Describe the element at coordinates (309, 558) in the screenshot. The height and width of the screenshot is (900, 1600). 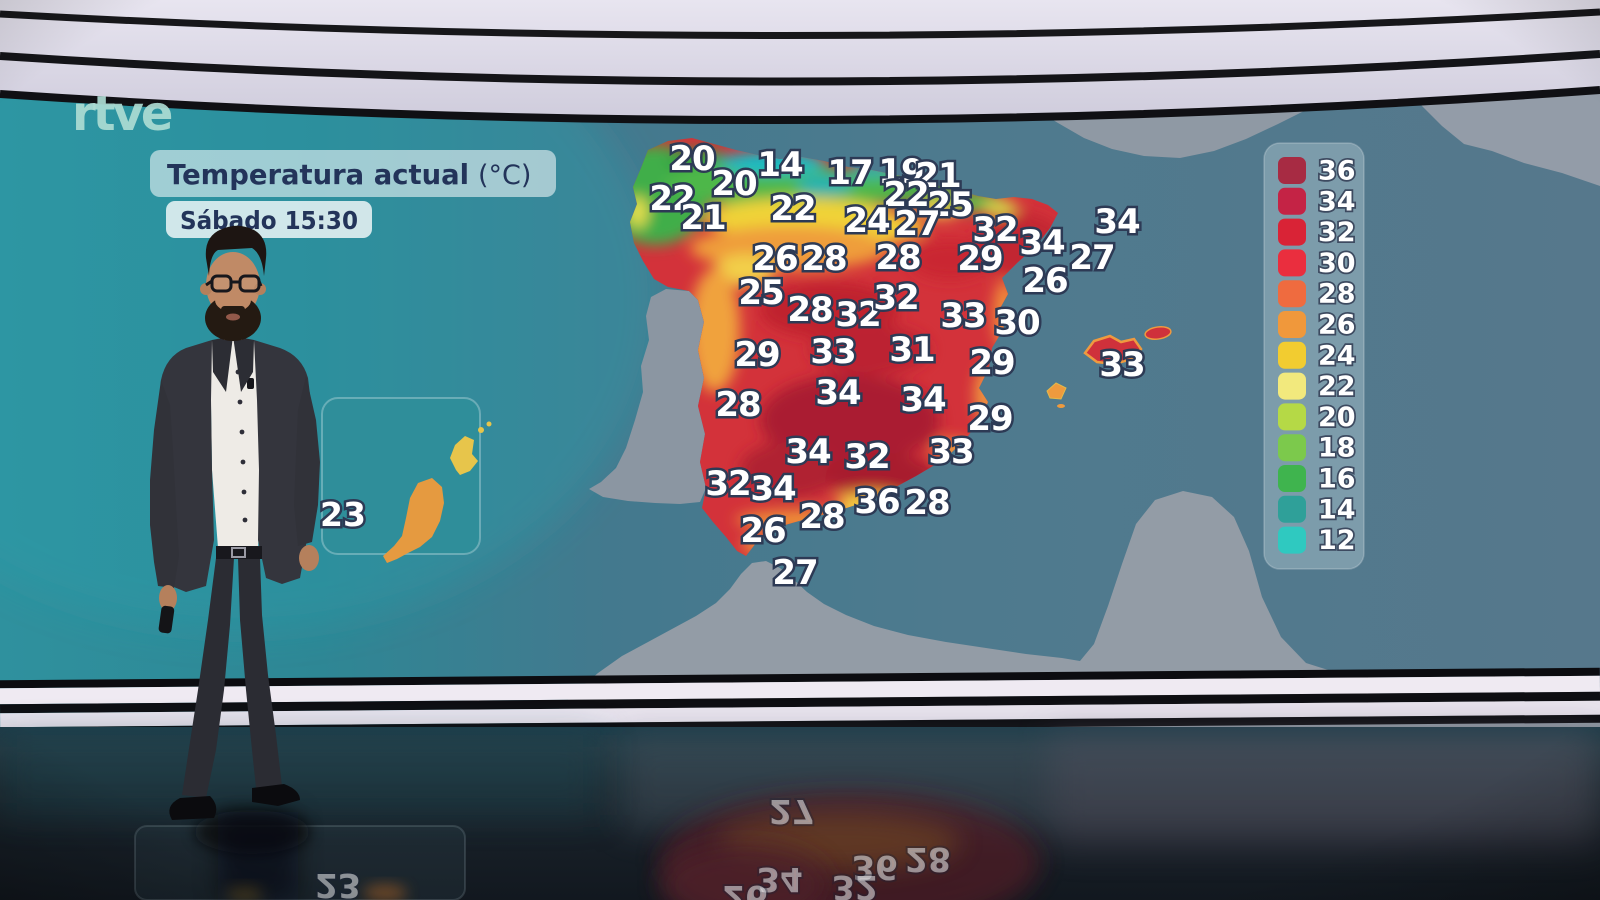
I see `presenter-right-hand` at that location.